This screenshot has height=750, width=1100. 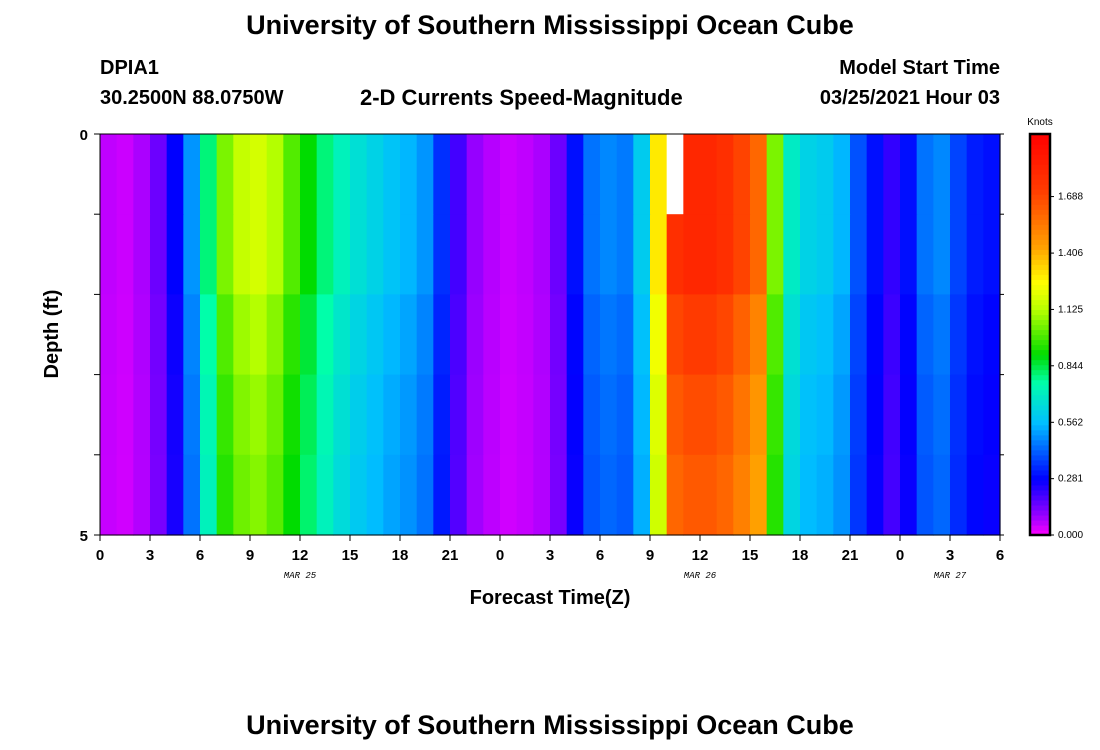 What do you see at coordinates (700, 555) in the screenshot?
I see `x-tick-label: 12` at bounding box center [700, 555].